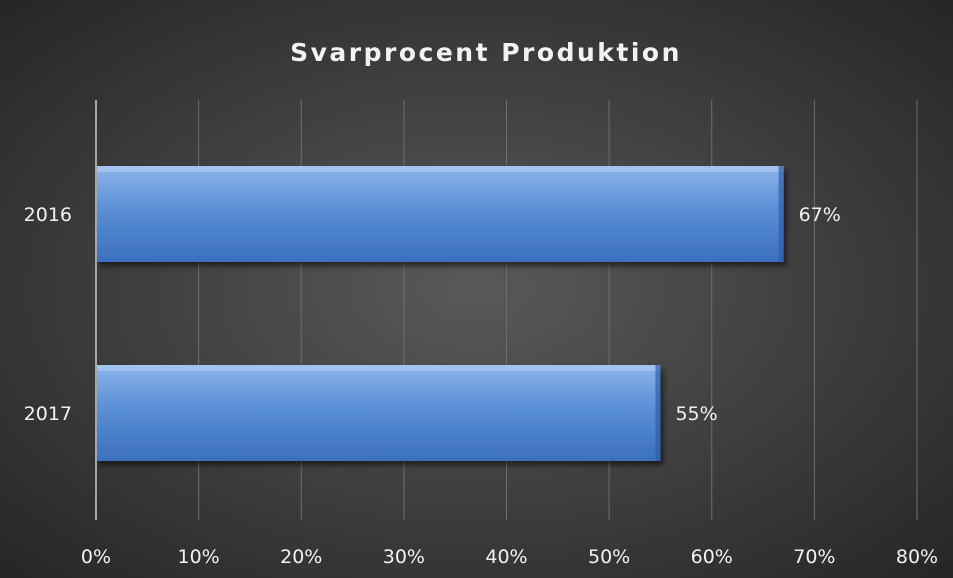 The image size is (953, 578). I want to click on data-label-2017: 55%, so click(696, 414).